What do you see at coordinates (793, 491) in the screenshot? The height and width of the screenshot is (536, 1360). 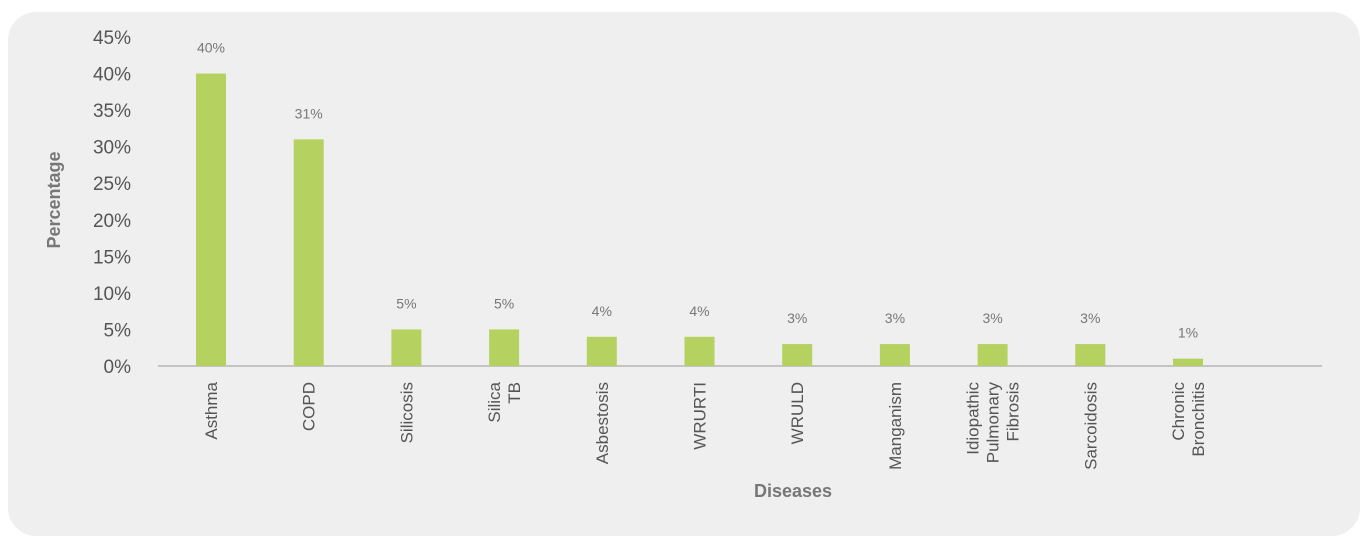 I see `x-axis-title: Diseases` at bounding box center [793, 491].